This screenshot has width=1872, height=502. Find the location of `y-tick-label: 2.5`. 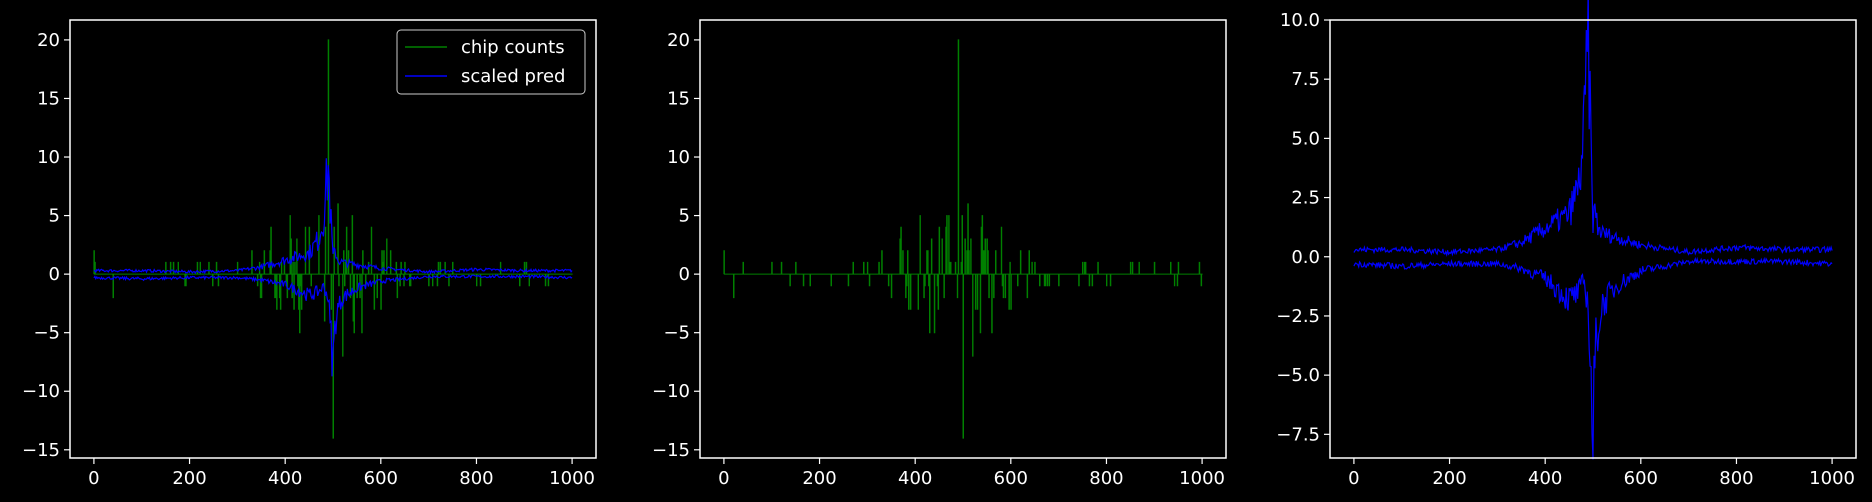

y-tick-label: 2.5 is located at coordinates (1305, 198).